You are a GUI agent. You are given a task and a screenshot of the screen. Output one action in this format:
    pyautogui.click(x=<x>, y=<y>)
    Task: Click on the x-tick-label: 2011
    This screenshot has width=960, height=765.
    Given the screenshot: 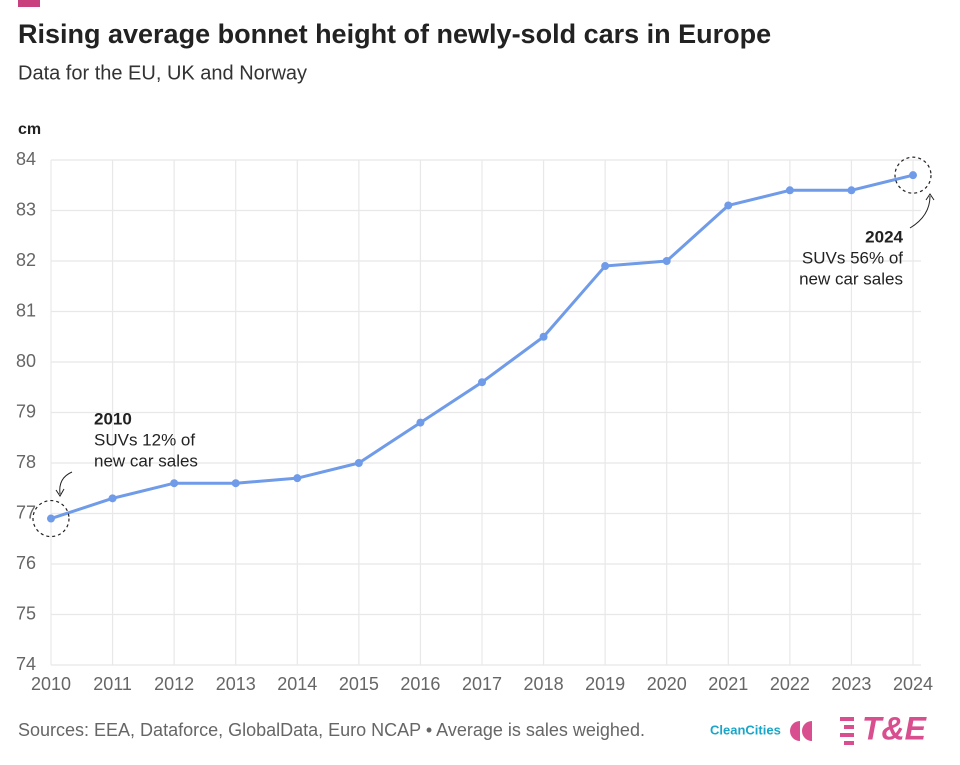 What is the action you would take?
    pyautogui.click(x=112, y=684)
    